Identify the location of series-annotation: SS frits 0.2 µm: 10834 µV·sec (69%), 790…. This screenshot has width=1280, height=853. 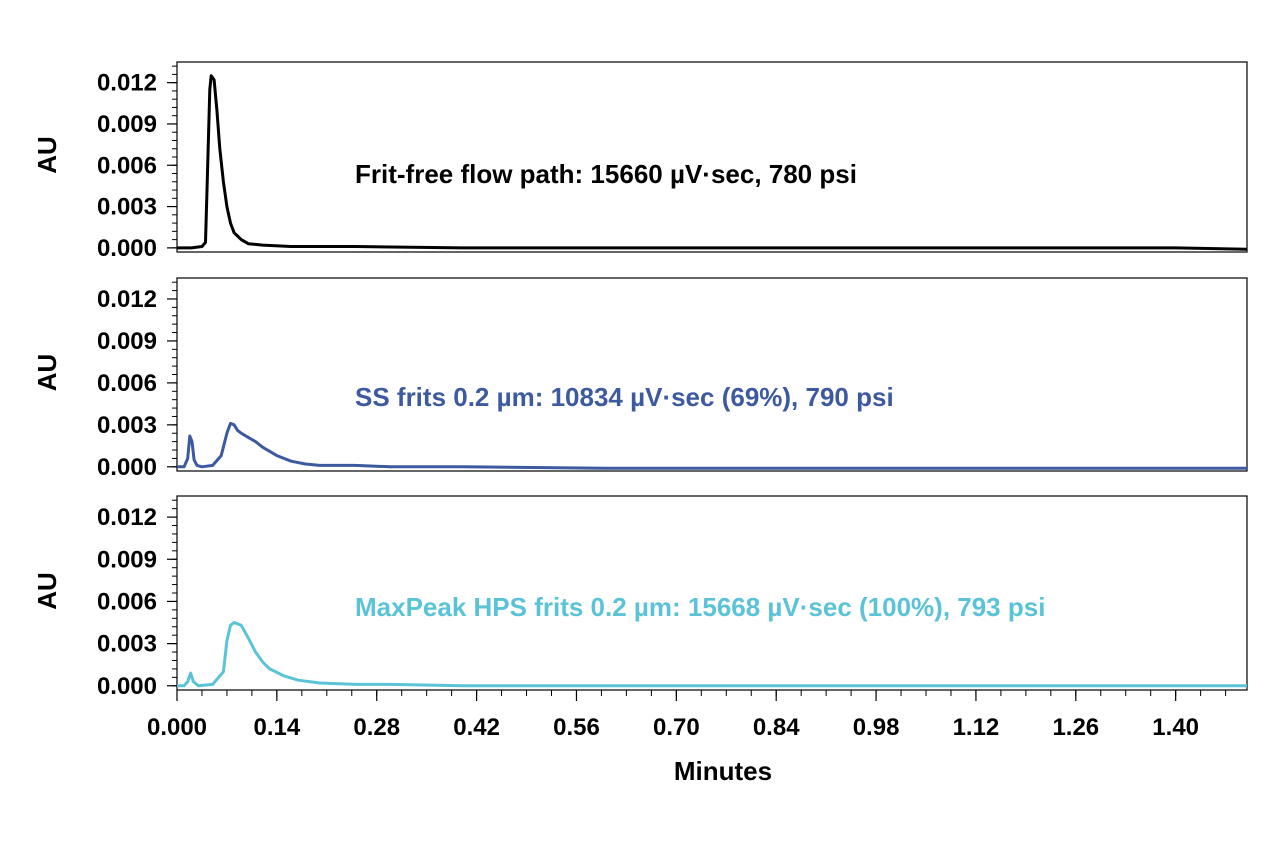
(624, 397).